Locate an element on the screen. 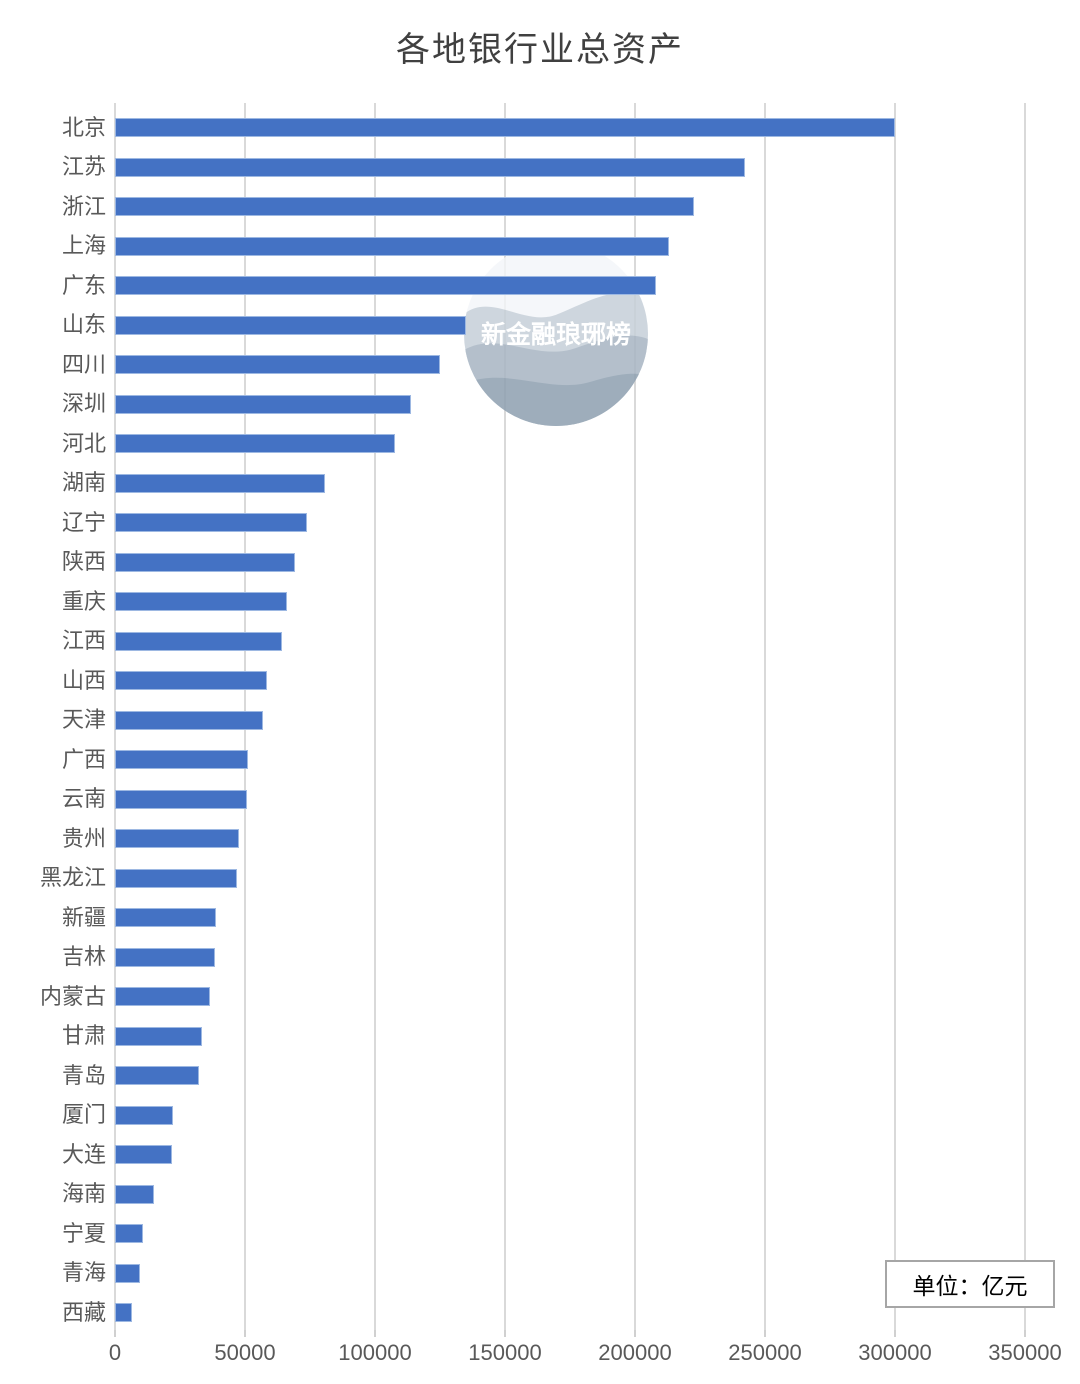 The height and width of the screenshot is (1384, 1080). category-label: 大连 is located at coordinates (83, 1154).